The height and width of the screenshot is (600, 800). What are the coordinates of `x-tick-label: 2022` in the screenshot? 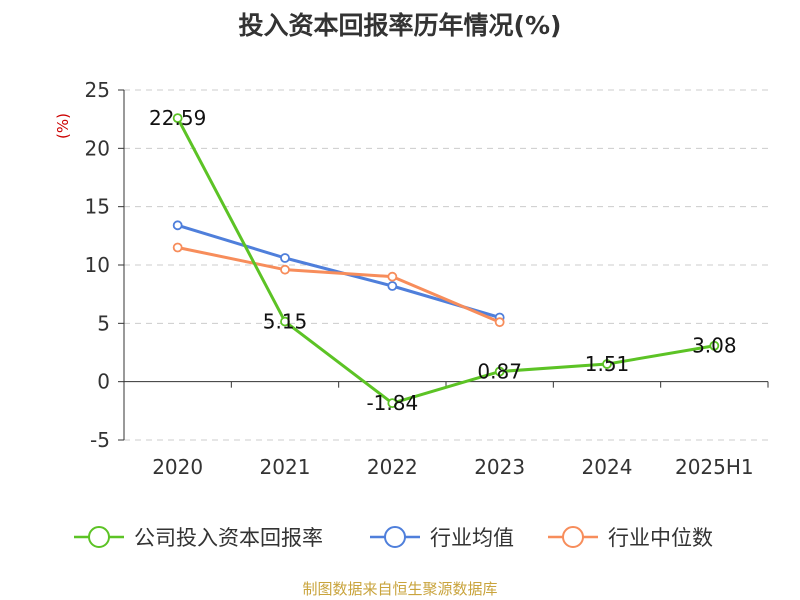 It's located at (392, 467).